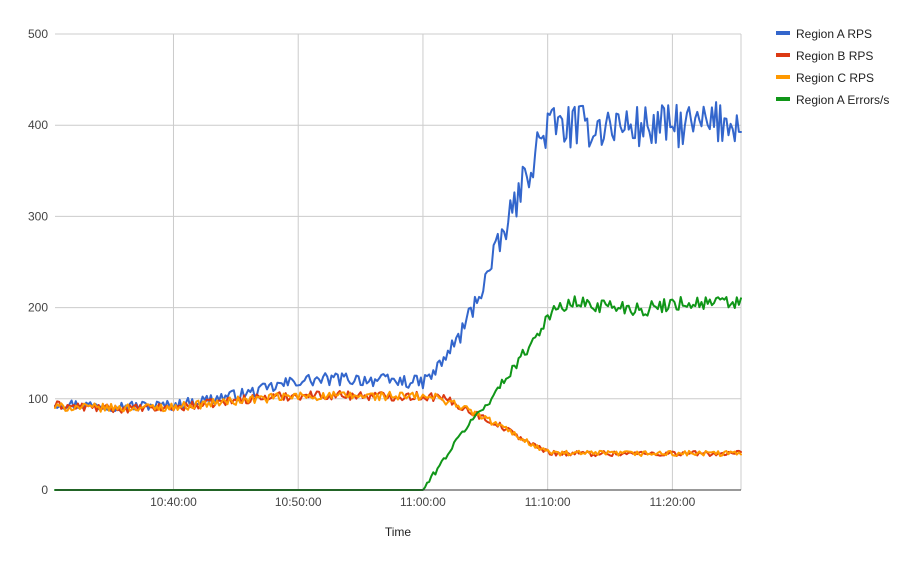 Image resolution: width=918 pixels, height=567 pixels. What do you see at coordinates (44, 490) in the screenshot?
I see `y-tick-label: 0` at bounding box center [44, 490].